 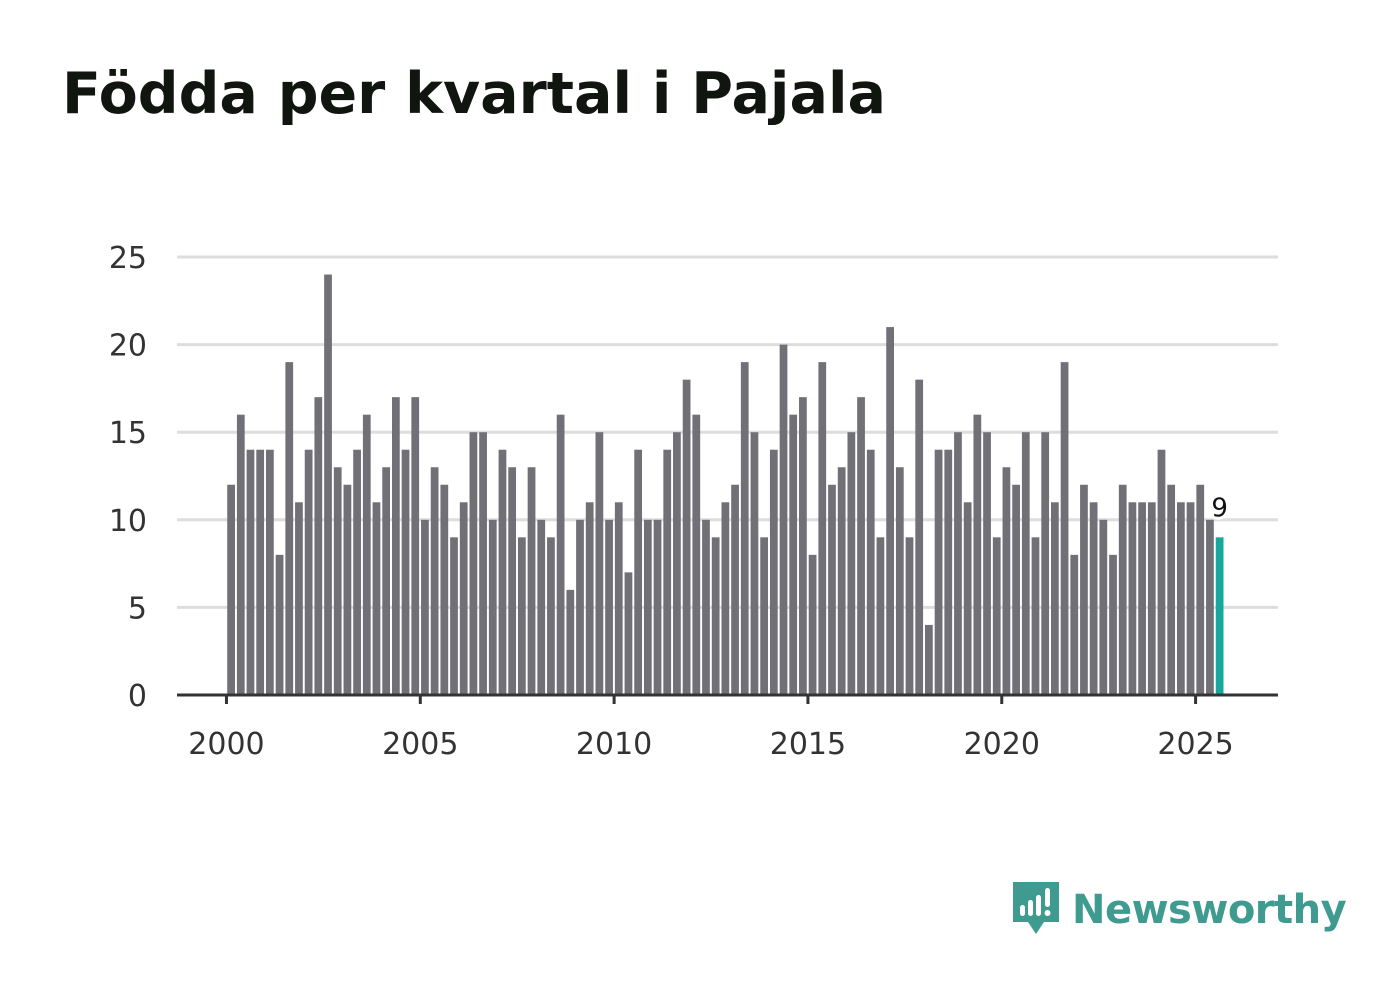 I want to click on x-tick-label: 2015, so click(x=808, y=744).